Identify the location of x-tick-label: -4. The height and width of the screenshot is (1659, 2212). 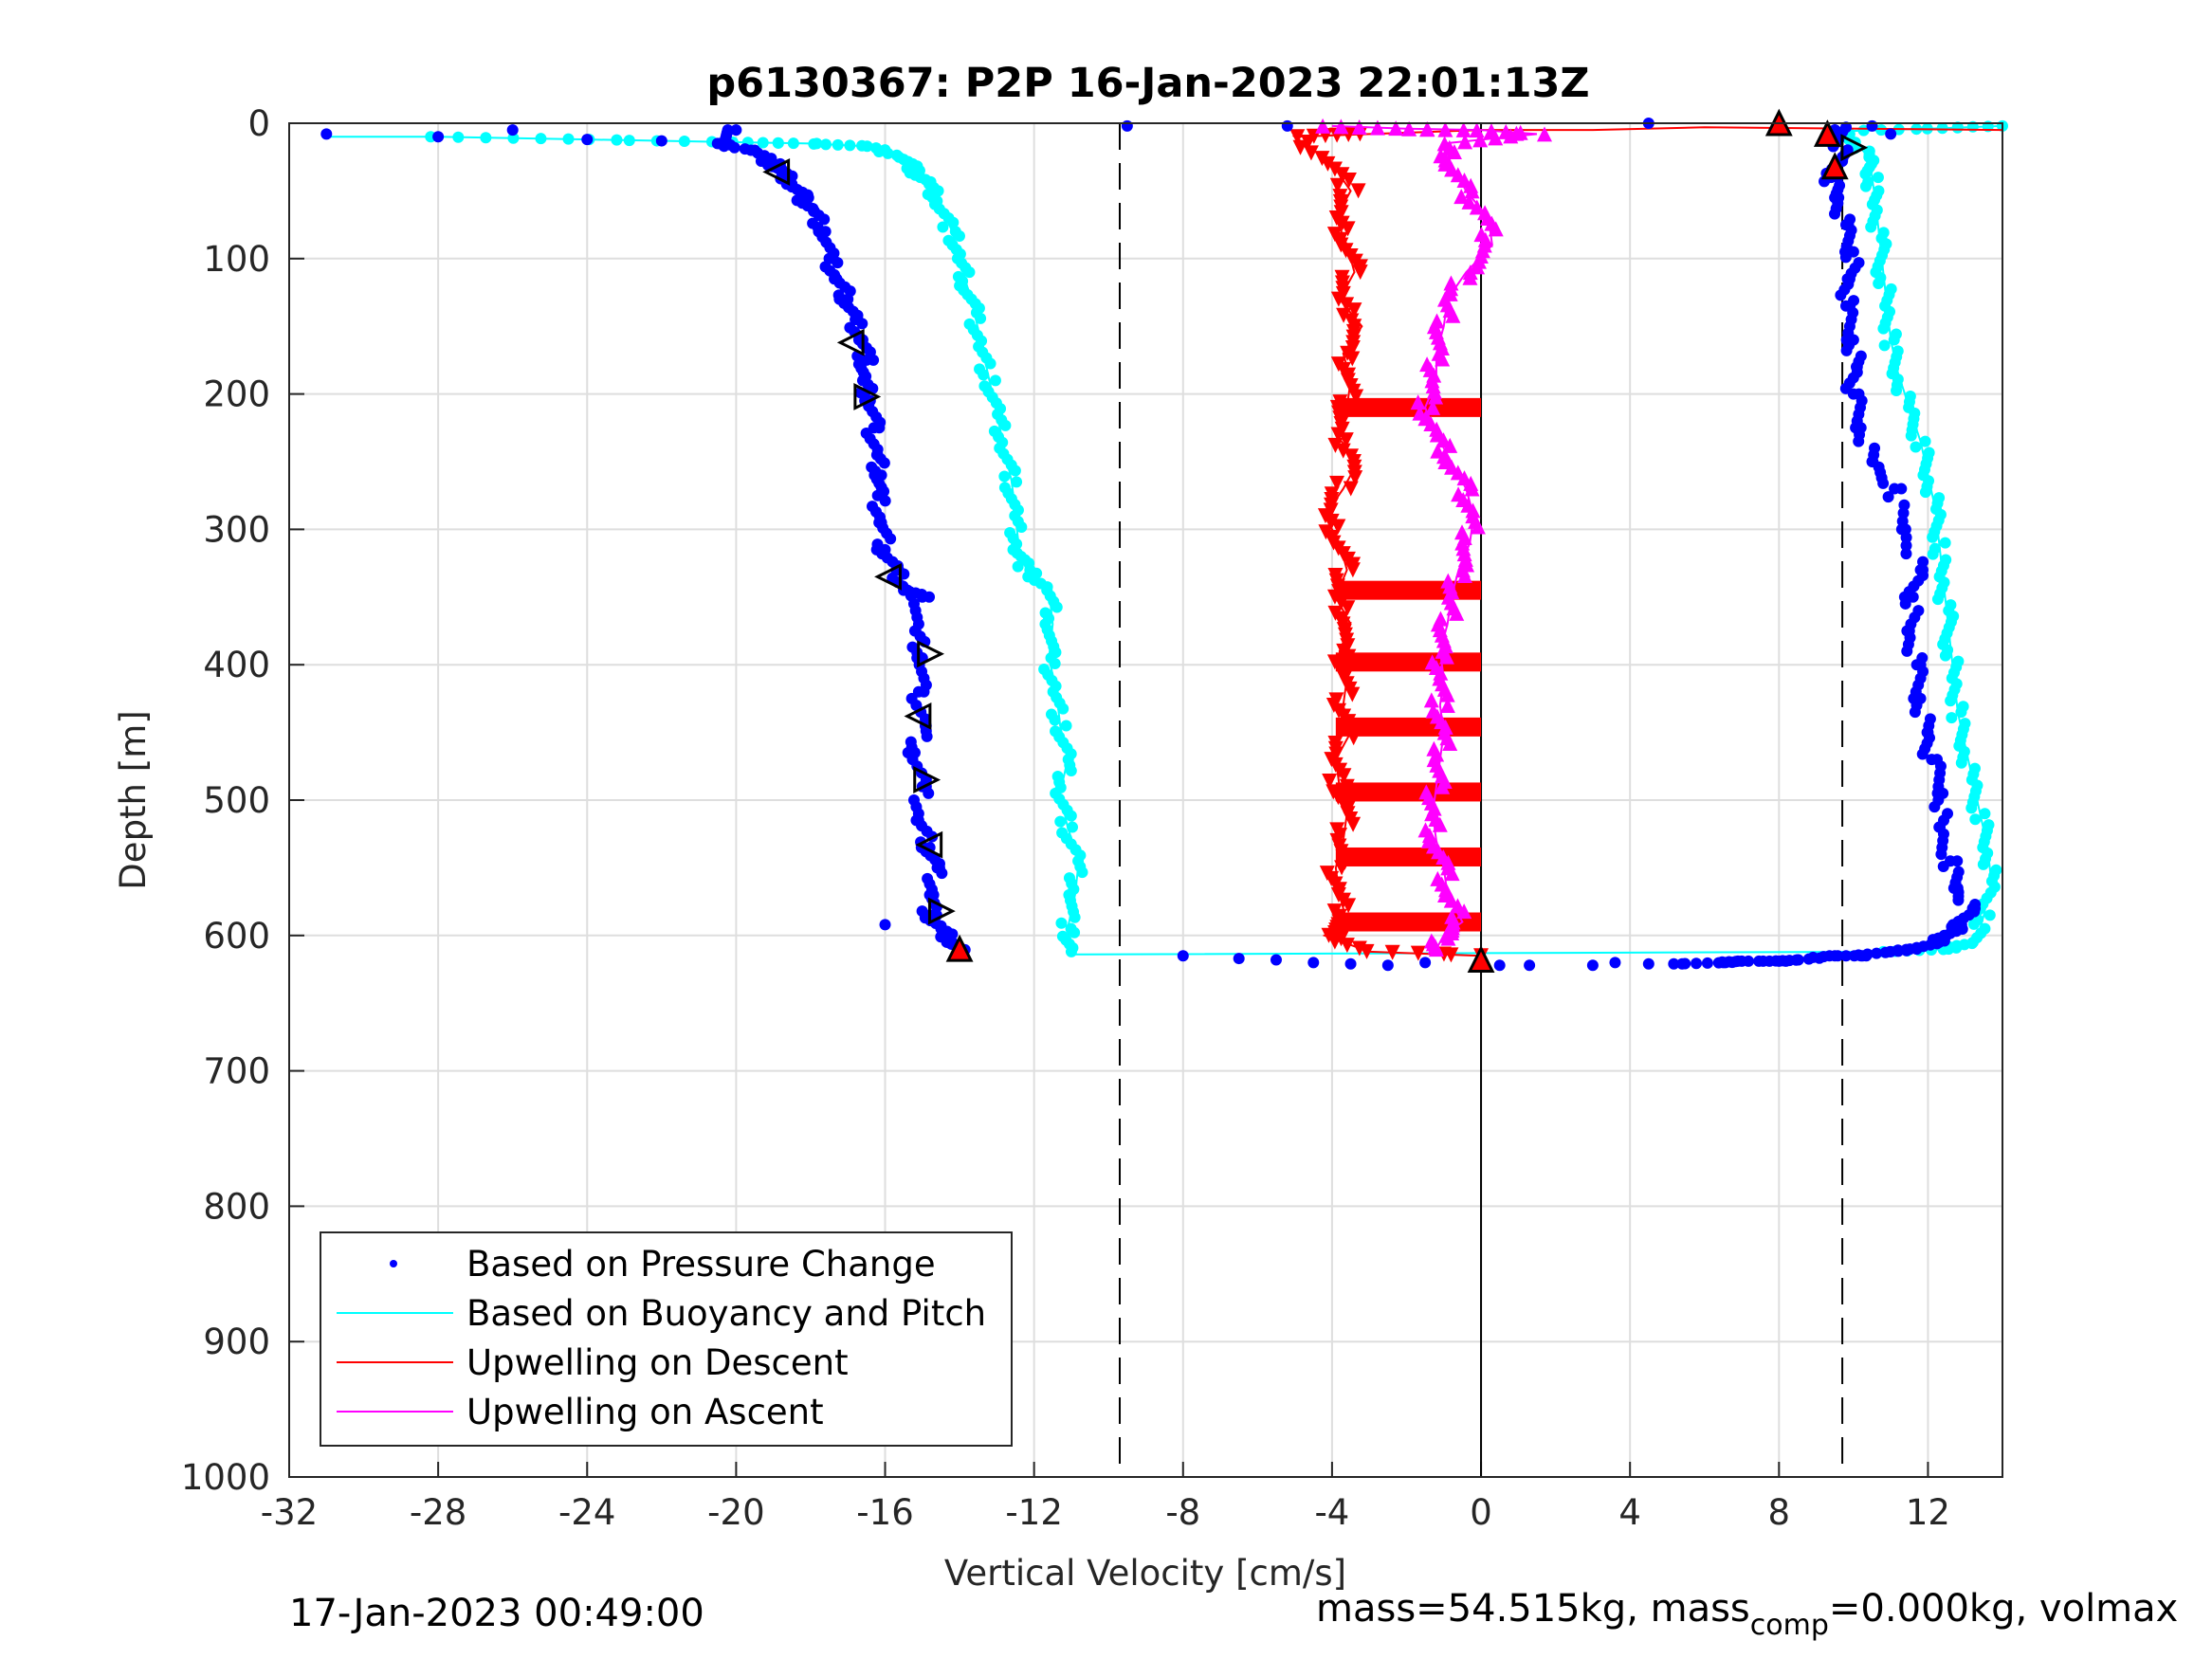
(1331, 1512).